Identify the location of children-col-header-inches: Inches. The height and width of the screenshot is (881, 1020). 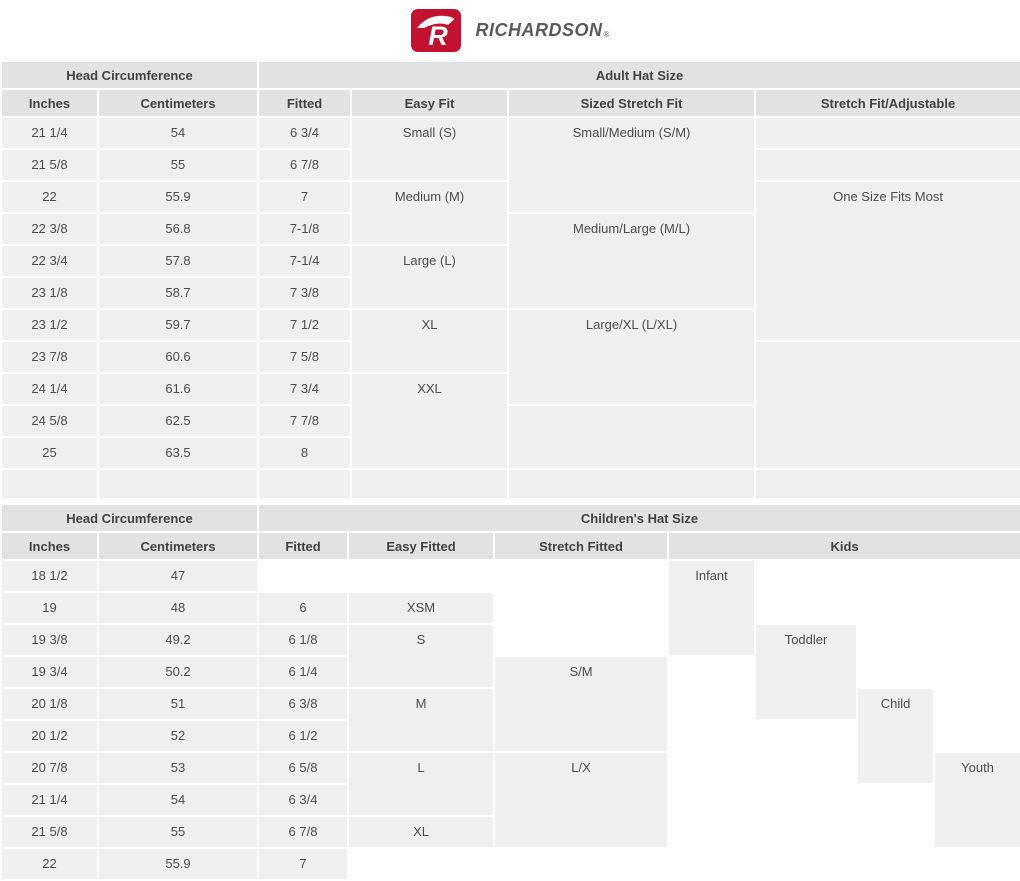
(49, 546).